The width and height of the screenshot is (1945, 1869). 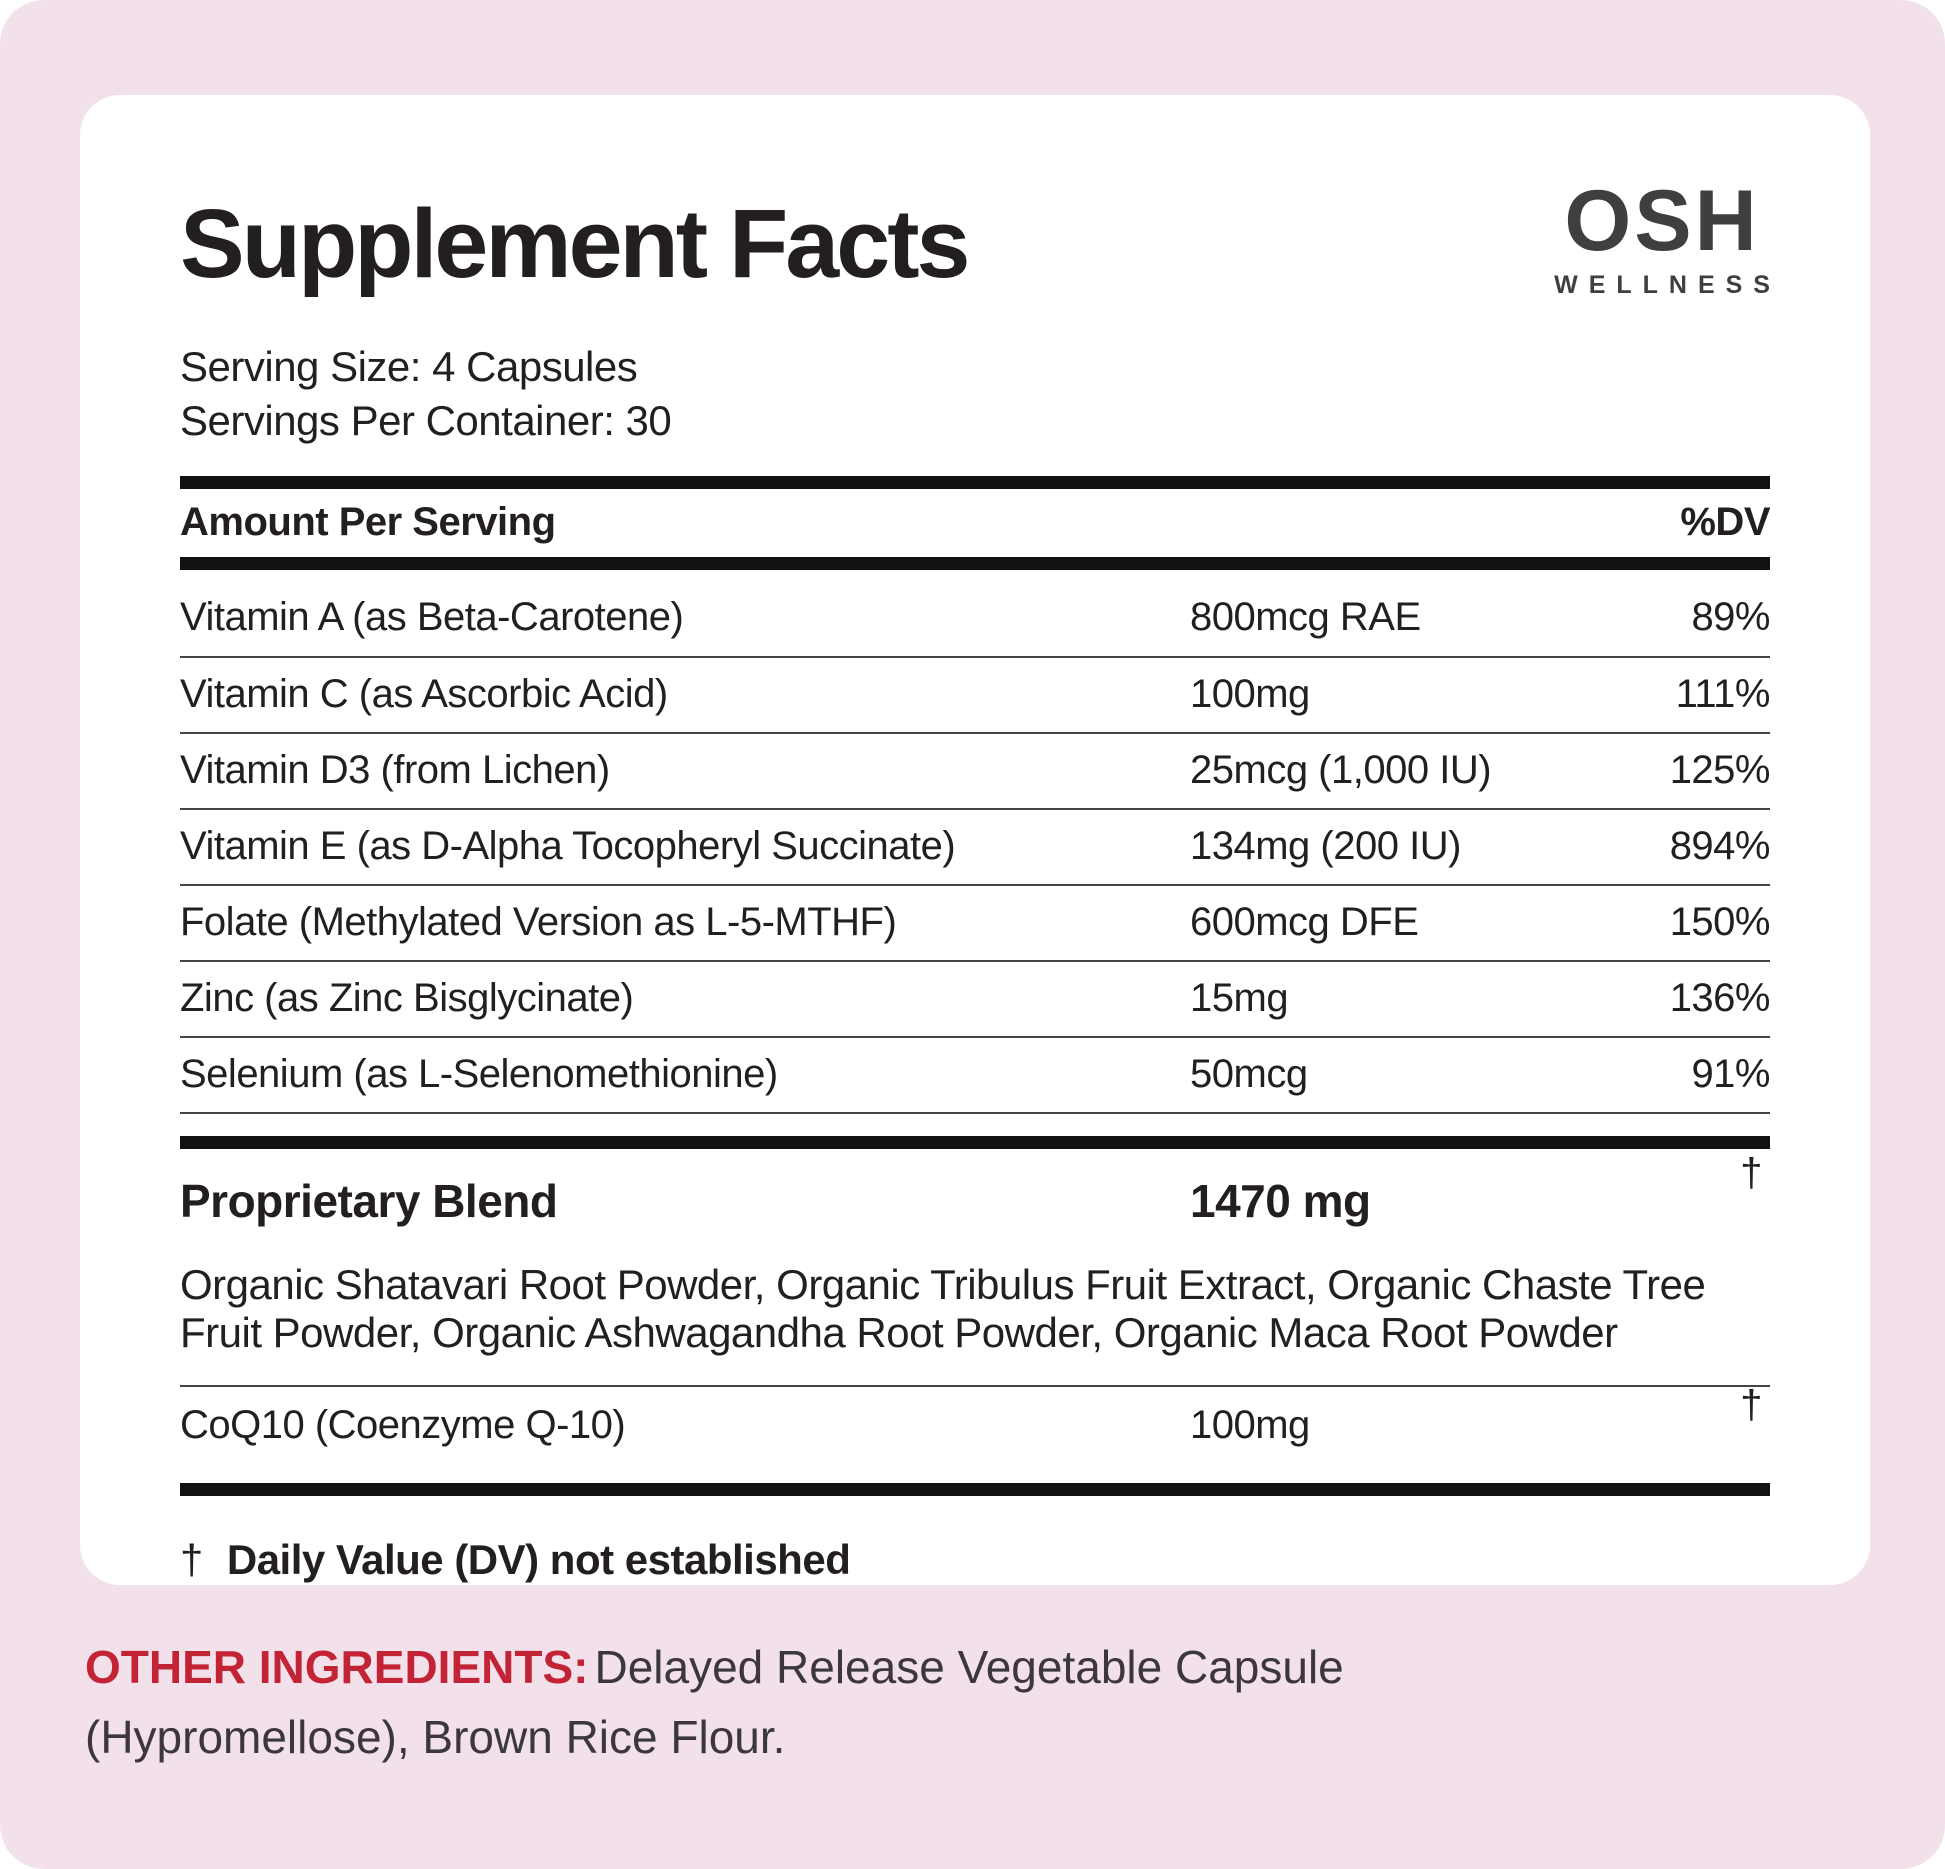 I want to click on divider-bar-blend, so click(x=975, y=1142).